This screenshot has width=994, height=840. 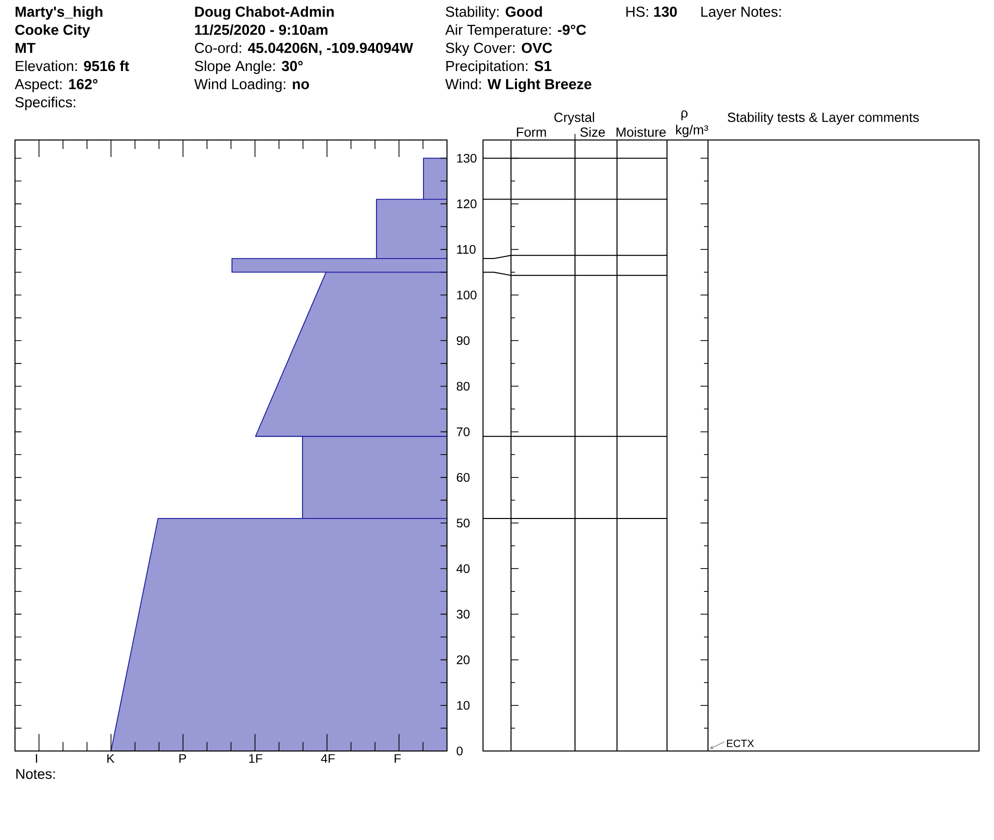 What do you see at coordinates (463, 523) in the screenshot?
I see `y-tick-label: 50` at bounding box center [463, 523].